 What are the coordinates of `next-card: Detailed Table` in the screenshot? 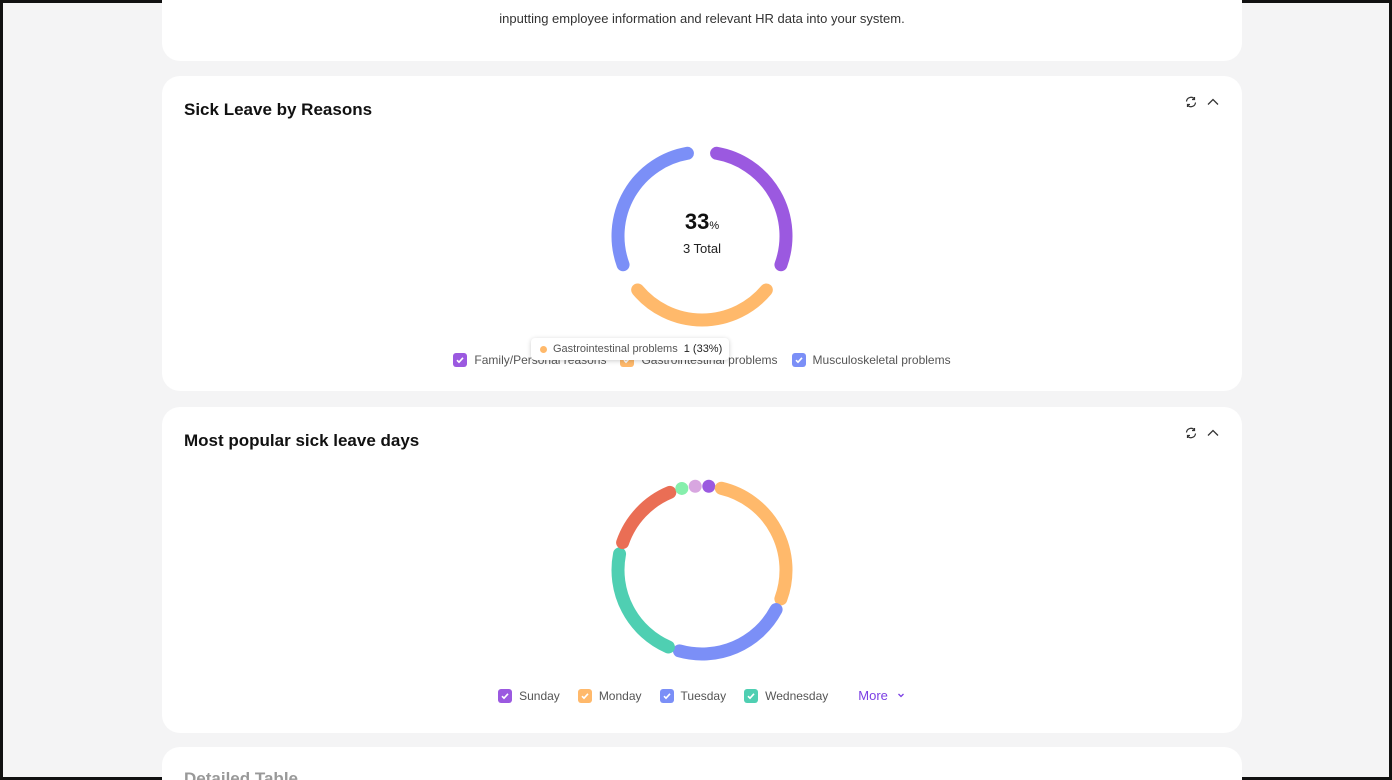 It's located at (702, 763).